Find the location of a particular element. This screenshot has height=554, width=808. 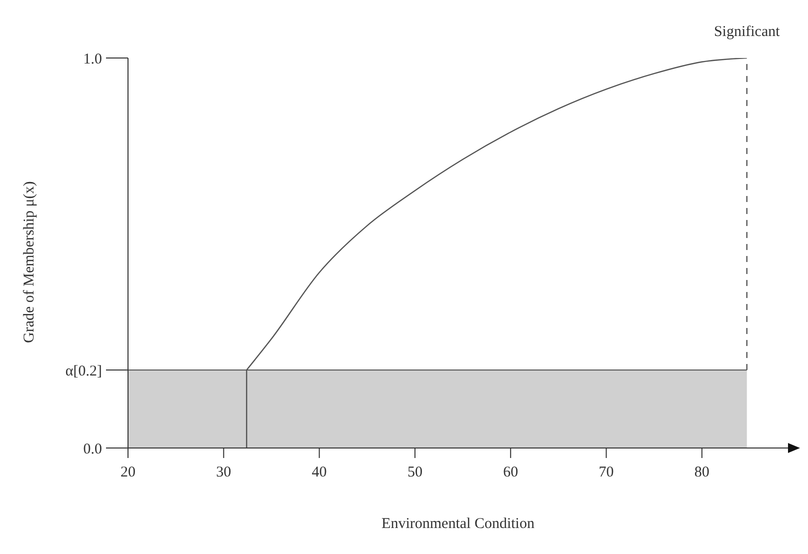

x-tick-label: 40 is located at coordinates (319, 472).